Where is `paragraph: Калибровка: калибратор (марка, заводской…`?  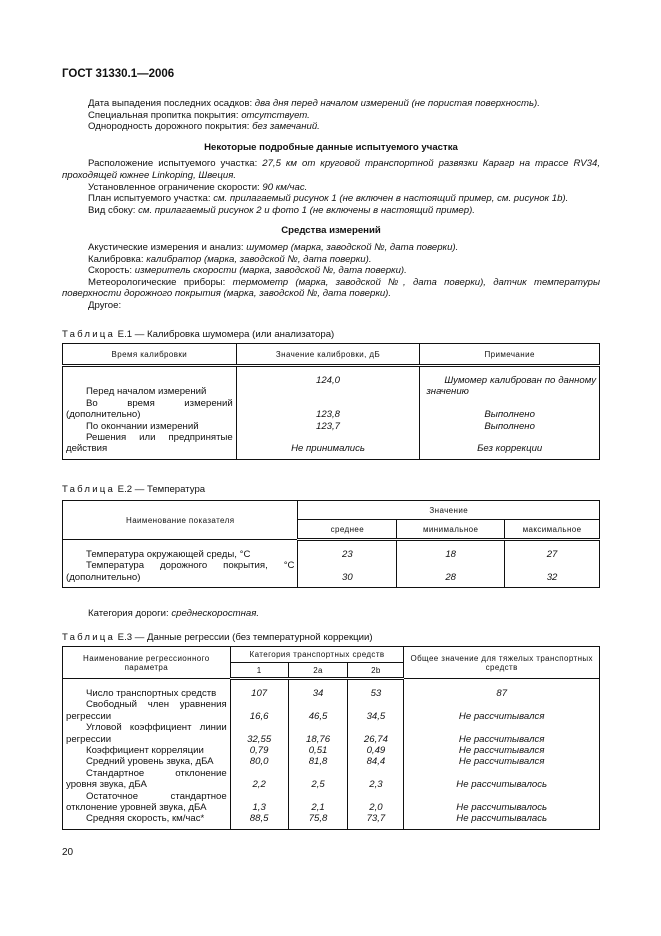
paragraph: Калибровка: калибратор (марка, заводской… is located at coordinates (331, 260).